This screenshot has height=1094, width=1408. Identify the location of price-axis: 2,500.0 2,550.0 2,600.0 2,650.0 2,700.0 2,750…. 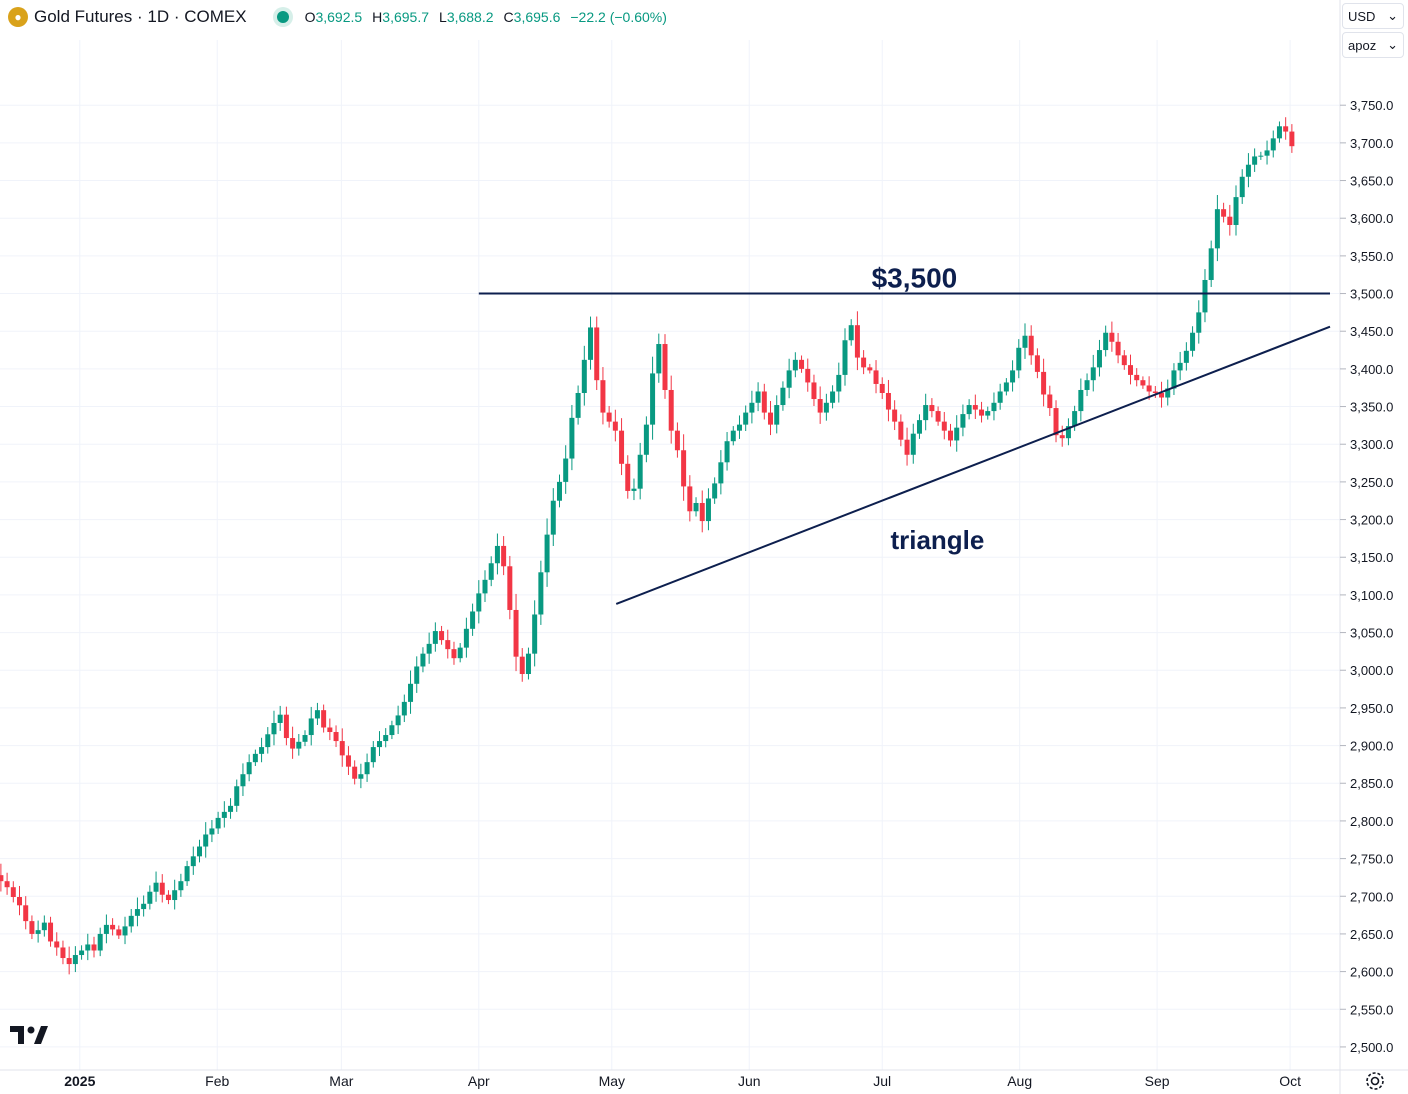
(1366, 547).